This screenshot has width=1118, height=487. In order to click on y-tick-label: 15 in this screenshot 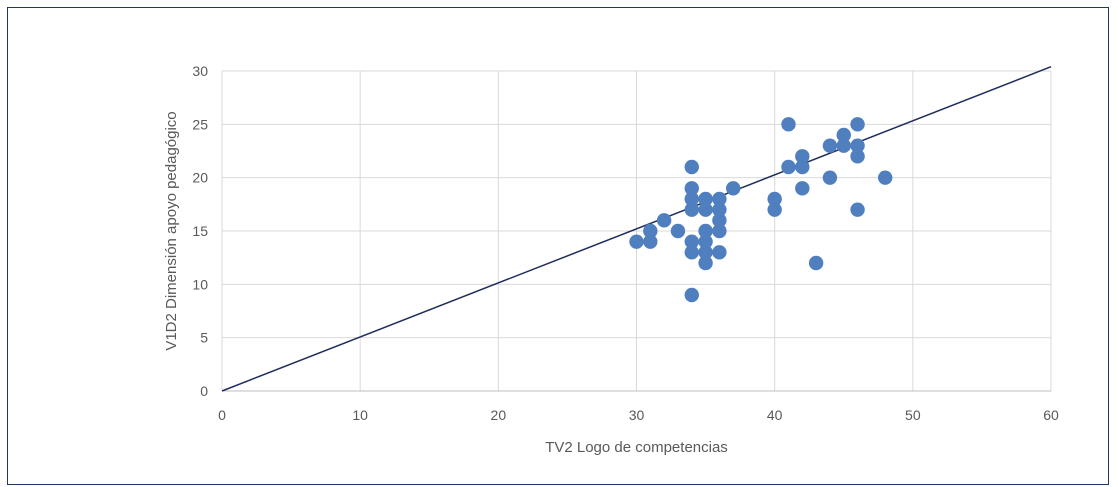, I will do `click(200, 231)`.